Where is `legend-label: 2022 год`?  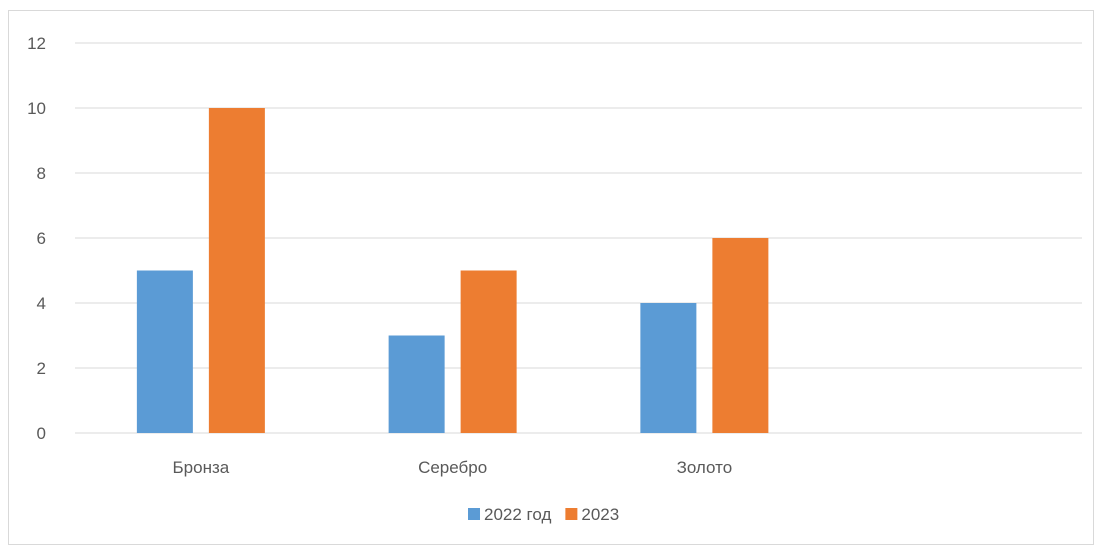 legend-label: 2022 год is located at coordinates (517, 514).